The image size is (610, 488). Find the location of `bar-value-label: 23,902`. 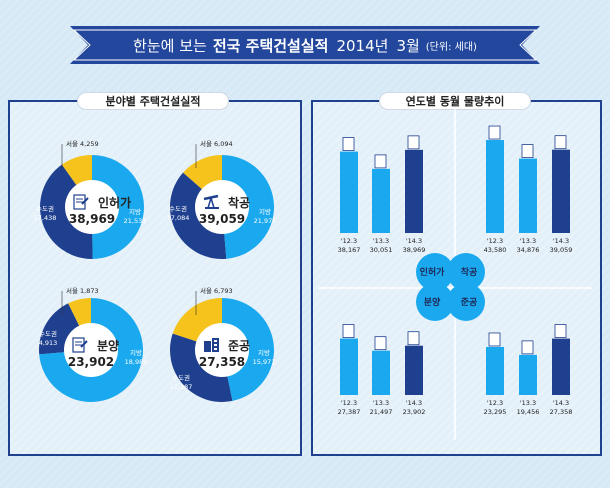

bar-value-label: 23,902 is located at coordinates (414, 412).